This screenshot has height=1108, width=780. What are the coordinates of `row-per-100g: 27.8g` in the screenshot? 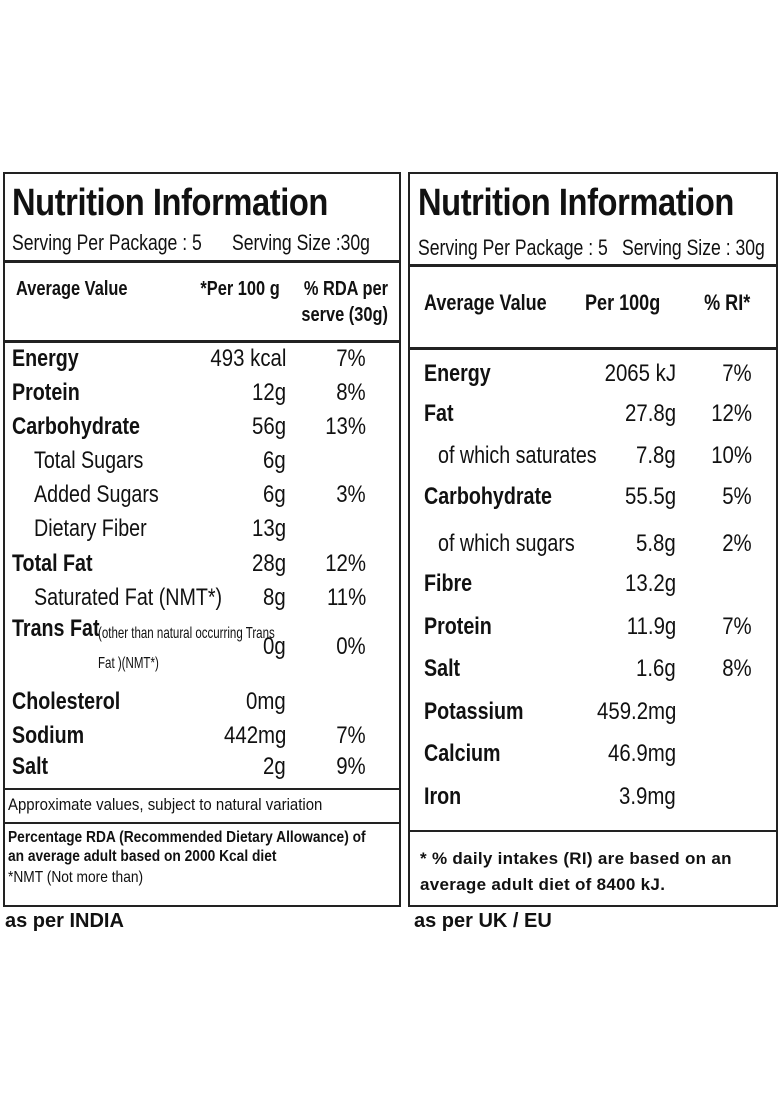 It's located at (650, 413).